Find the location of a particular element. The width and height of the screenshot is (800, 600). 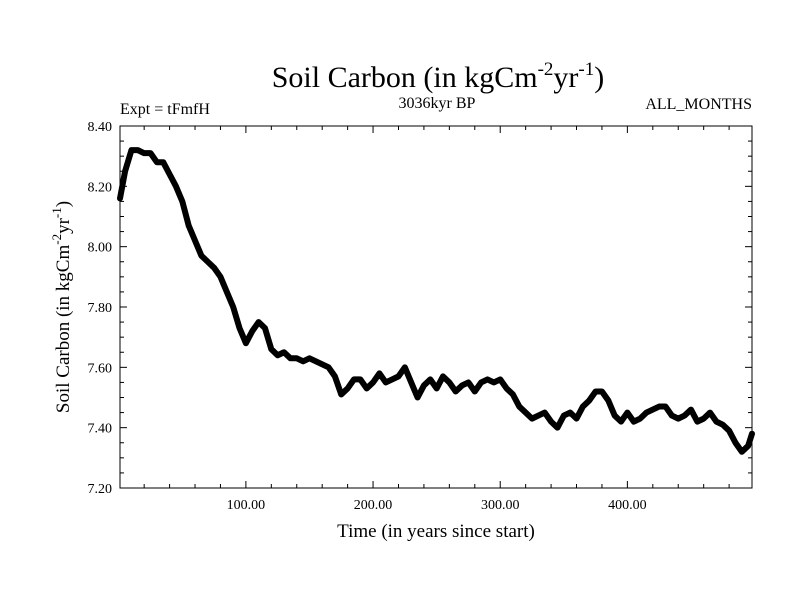

chart-title-sup2: -1 is located at coordinates (586, 69).